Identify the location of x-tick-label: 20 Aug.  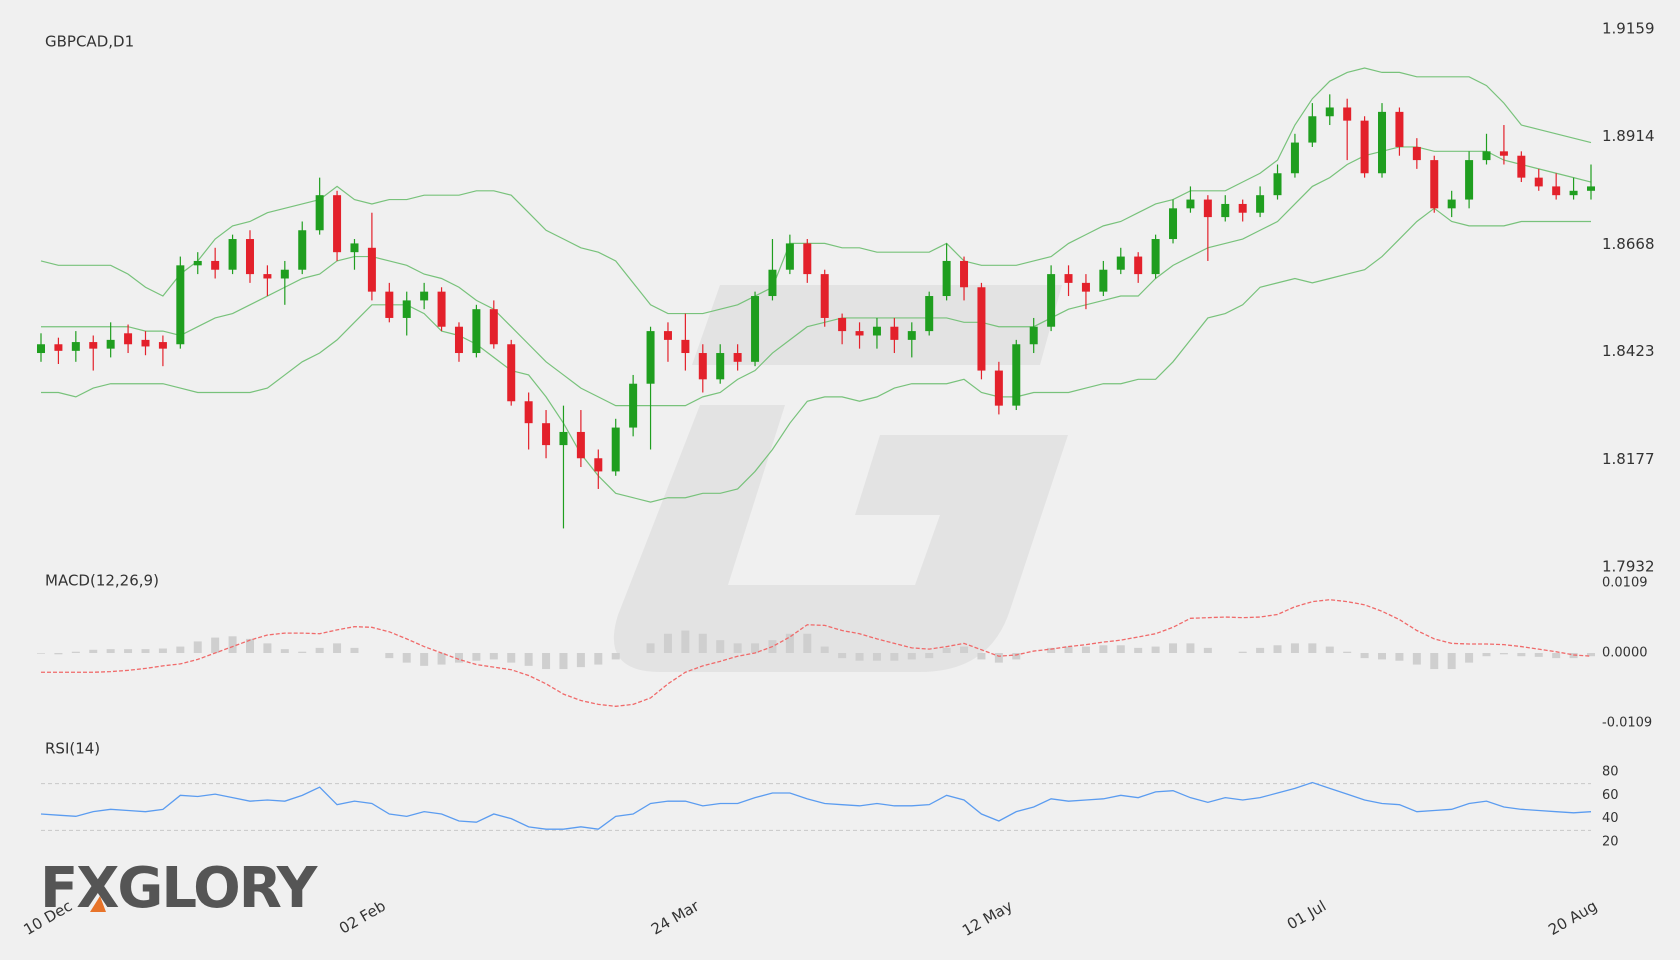
(1572, 918).